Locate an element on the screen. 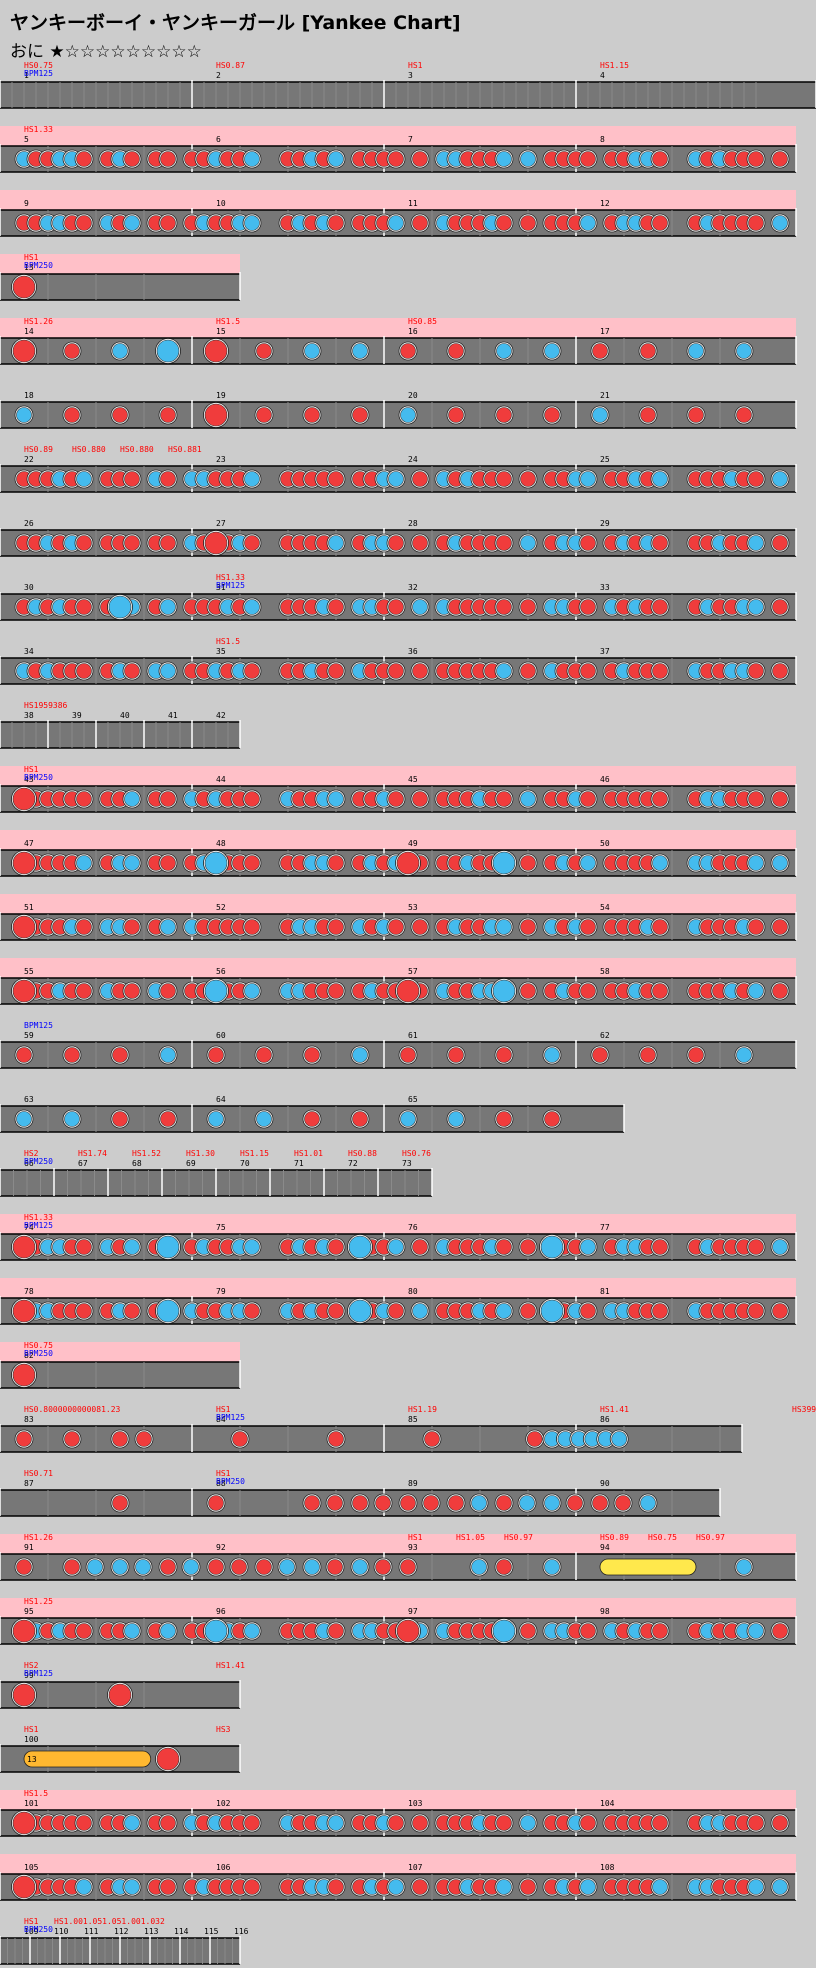 The image size is (816, 1968). measure-number: 87 is located at coordinates (29, 1483).